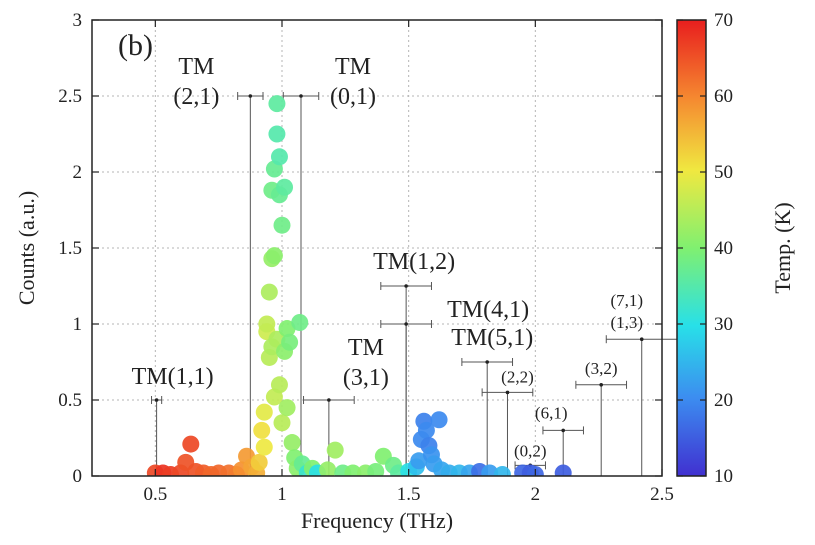  Describe the element at coordinates (723, 20) in the screenshot. I see `colorbar-tick-label: 70` at that location.